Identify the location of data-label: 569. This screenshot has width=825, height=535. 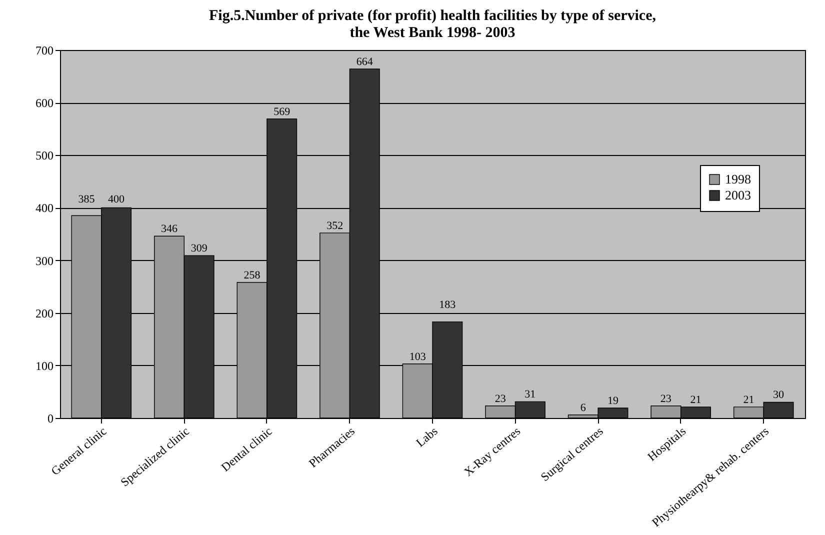
(282, 112).